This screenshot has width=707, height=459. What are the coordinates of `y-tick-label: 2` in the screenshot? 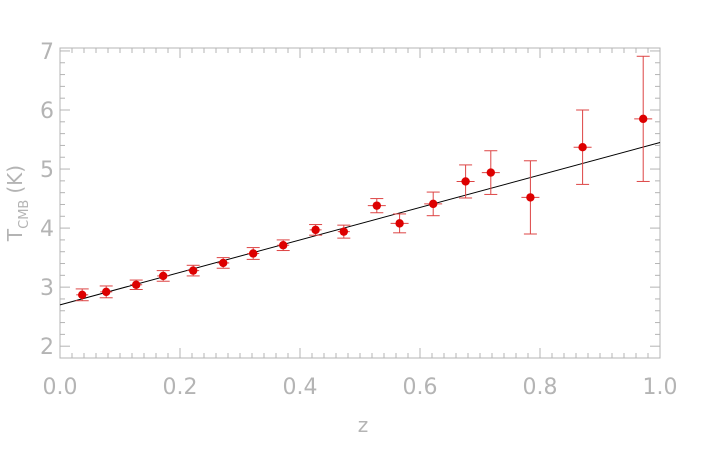 It's located at (47, 347).